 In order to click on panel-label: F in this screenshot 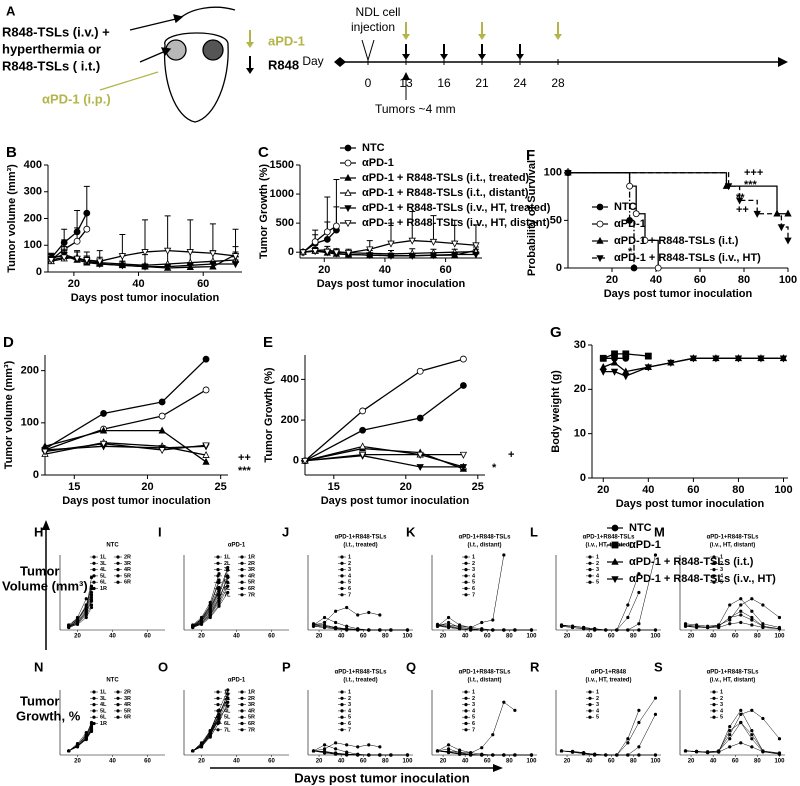, I will do `click(530, 155)`.